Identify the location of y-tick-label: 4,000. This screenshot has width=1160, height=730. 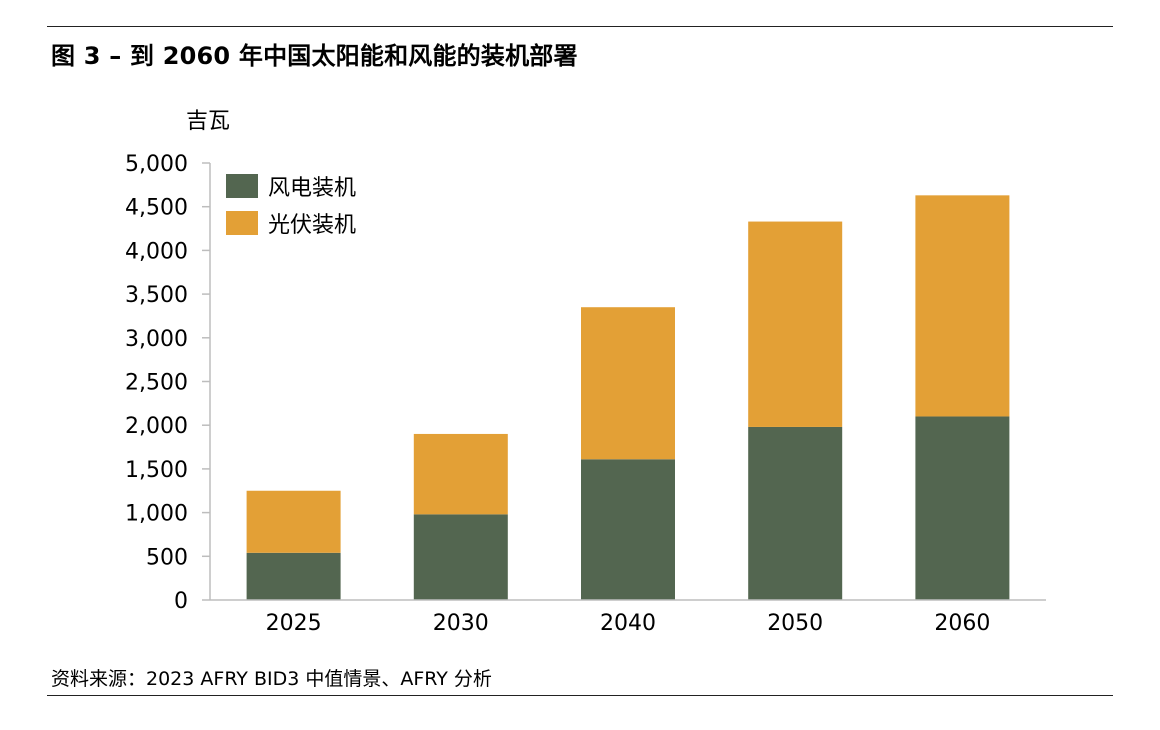
(156, 251).